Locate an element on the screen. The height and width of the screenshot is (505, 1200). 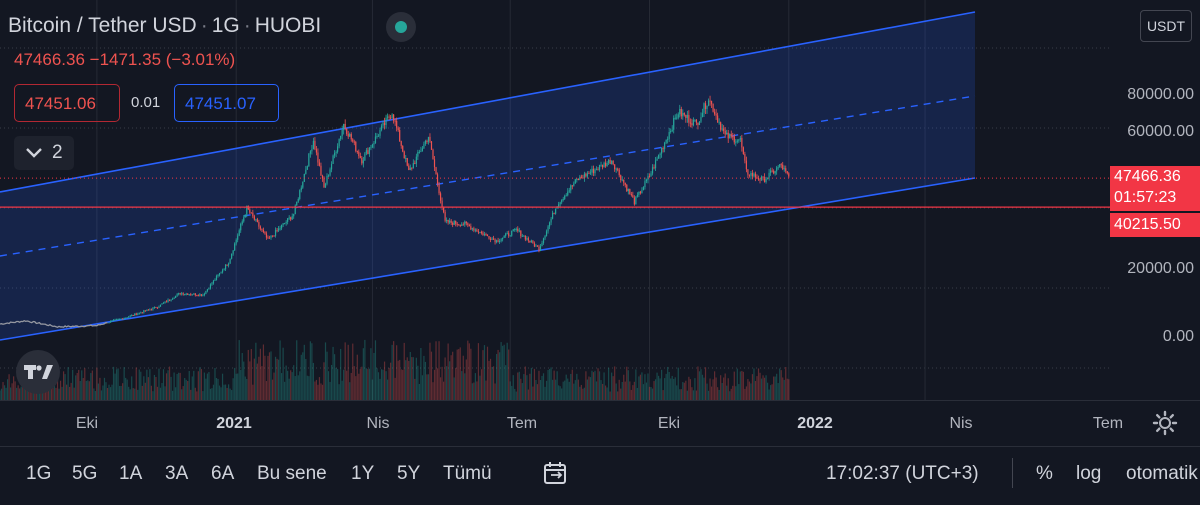
clock-timezone: 17:02:37 (UTC+3) is located at coordinates (902, 473).